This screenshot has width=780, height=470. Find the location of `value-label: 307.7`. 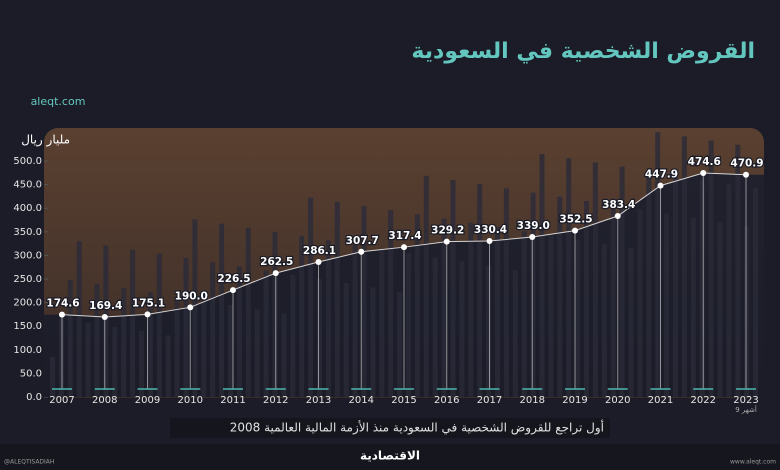

value-label: 307.7 is located at coordinates (362, 241).